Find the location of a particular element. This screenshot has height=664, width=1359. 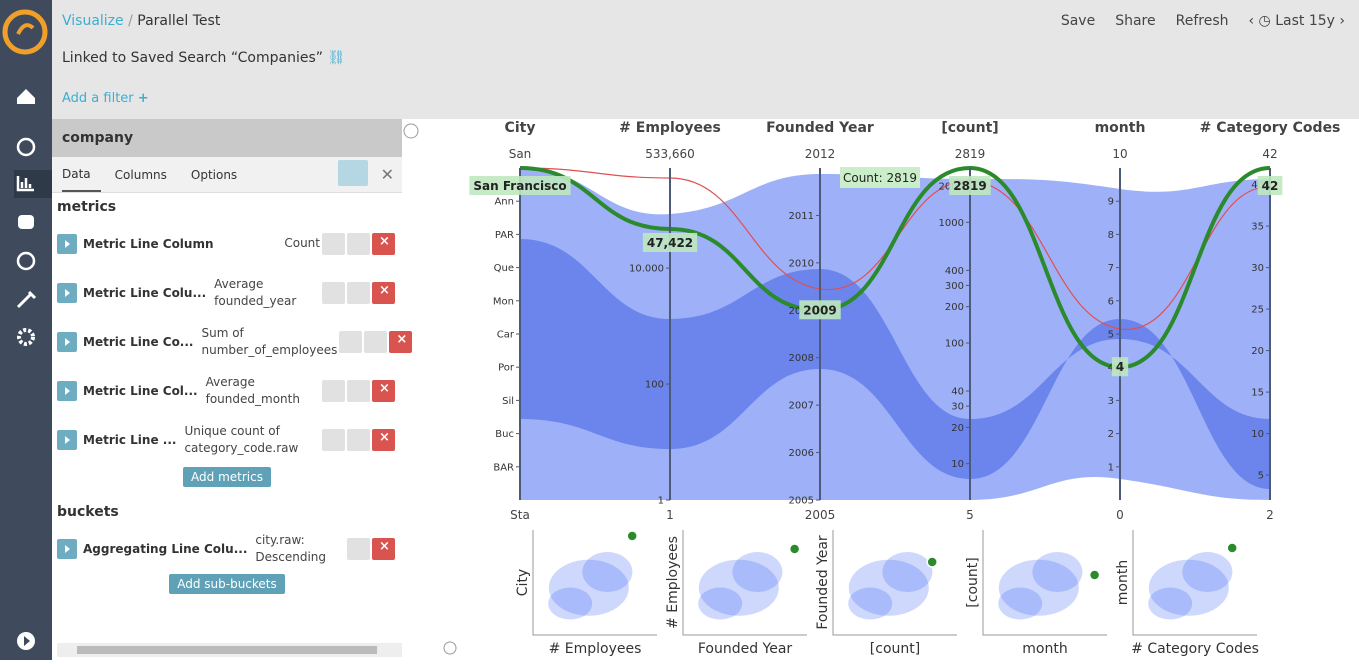

discover-icon is located at coordinates (26, 147).